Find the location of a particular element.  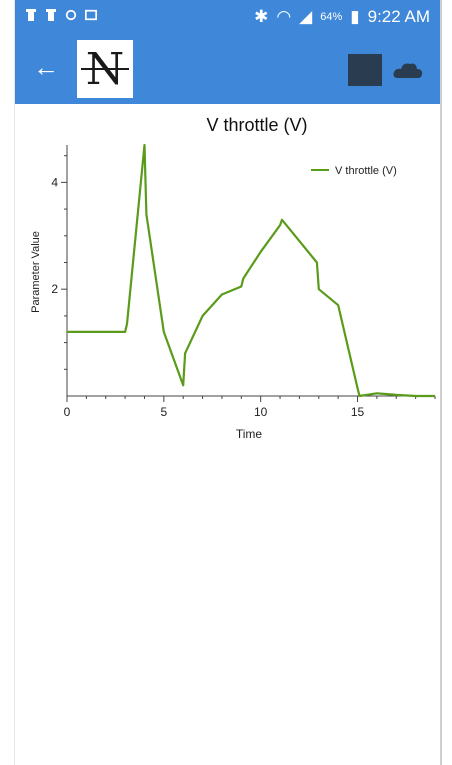

app-logo: N is located at coordinates (105, 69).